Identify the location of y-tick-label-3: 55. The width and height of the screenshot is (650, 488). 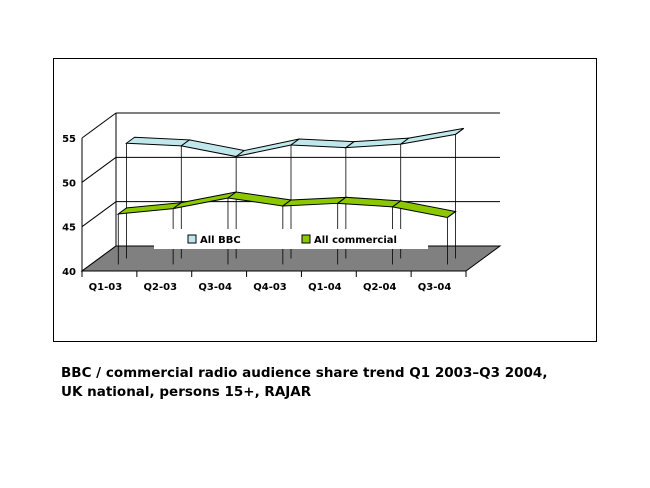
(69, 139).